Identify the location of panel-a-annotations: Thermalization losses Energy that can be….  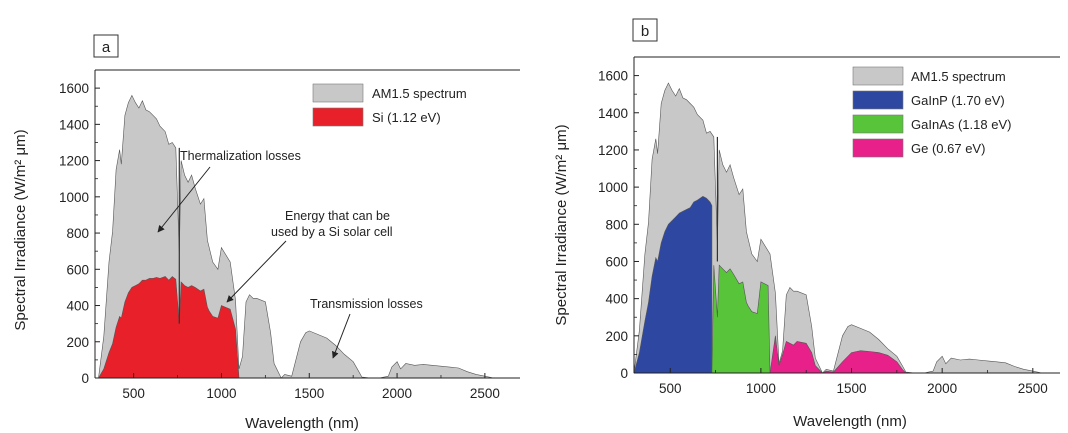
(290, 254).